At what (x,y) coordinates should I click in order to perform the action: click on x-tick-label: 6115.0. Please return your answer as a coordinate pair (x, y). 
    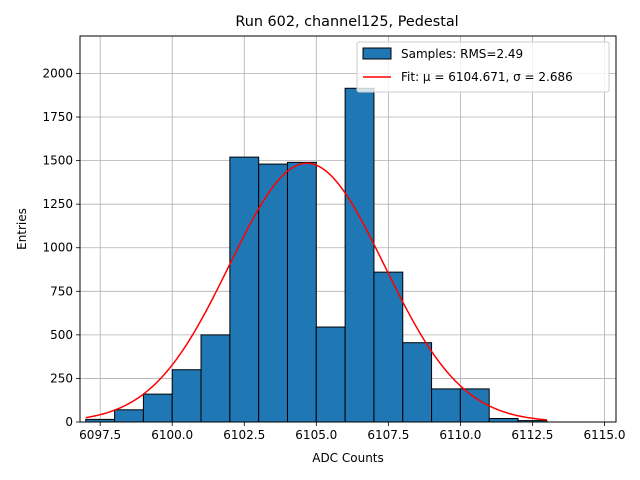
    Looking at the image, I should click on (604, 435).